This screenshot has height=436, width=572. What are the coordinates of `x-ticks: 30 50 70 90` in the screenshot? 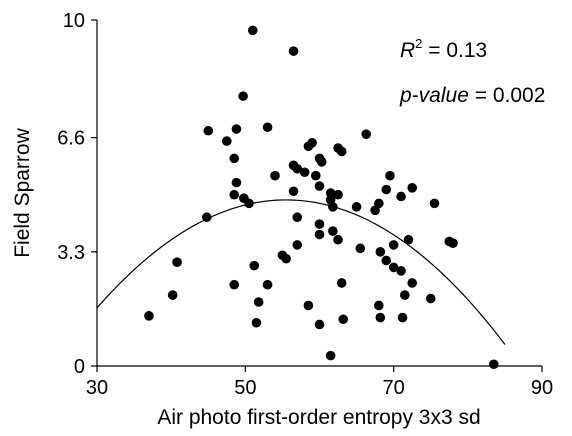 It's located at (319, 382).